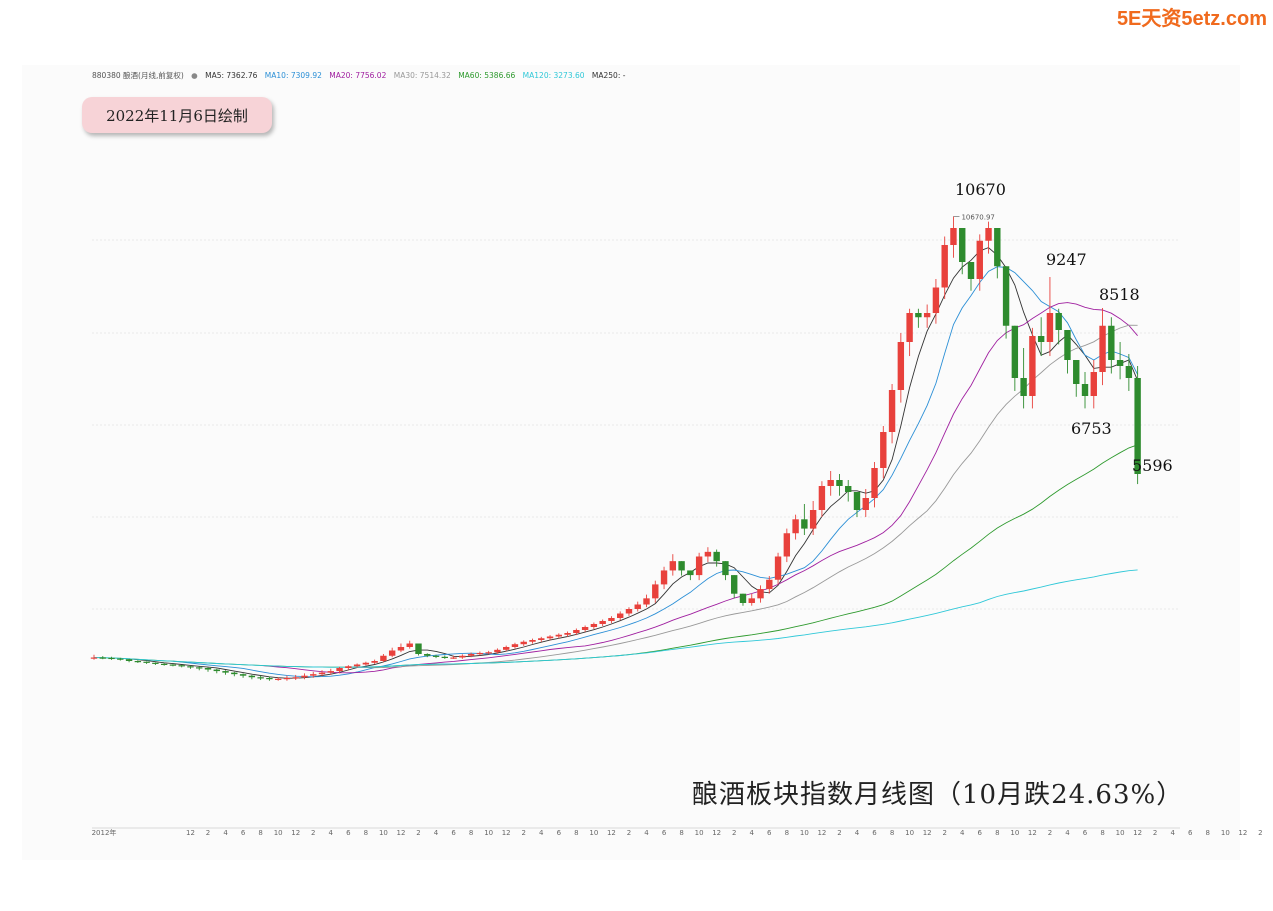 This screenshot has width=1273, height=911. What do you see at coordinates (553, 75) in the screenshot?
I see `legend-ma120: MA120: 3273.60` at bounding box center [553, 75].